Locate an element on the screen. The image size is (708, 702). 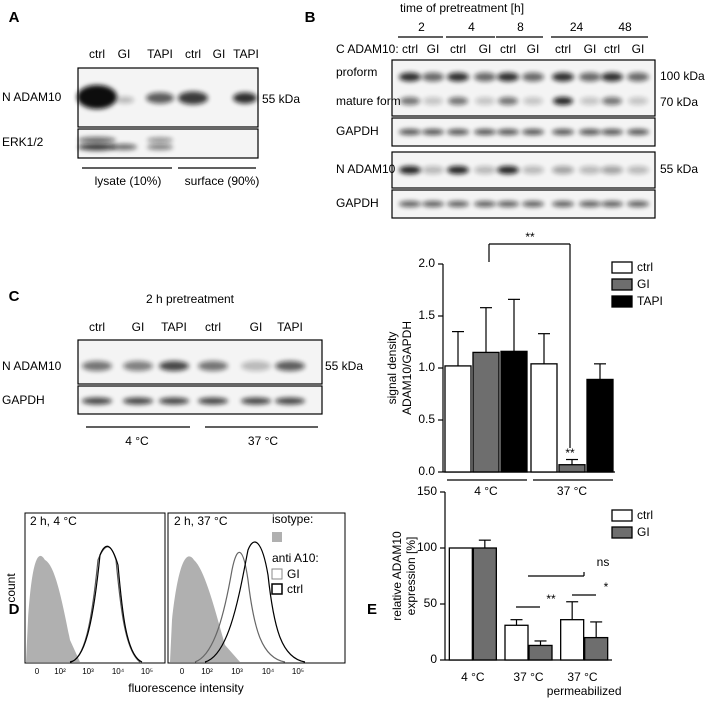
panel-label: E is located at coordinates (372, 609).